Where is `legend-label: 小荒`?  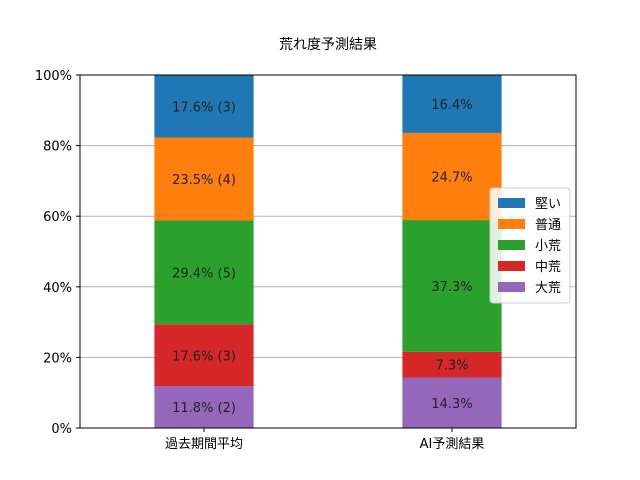
legend-label: 小荒 is located at coordinates (548, 246).